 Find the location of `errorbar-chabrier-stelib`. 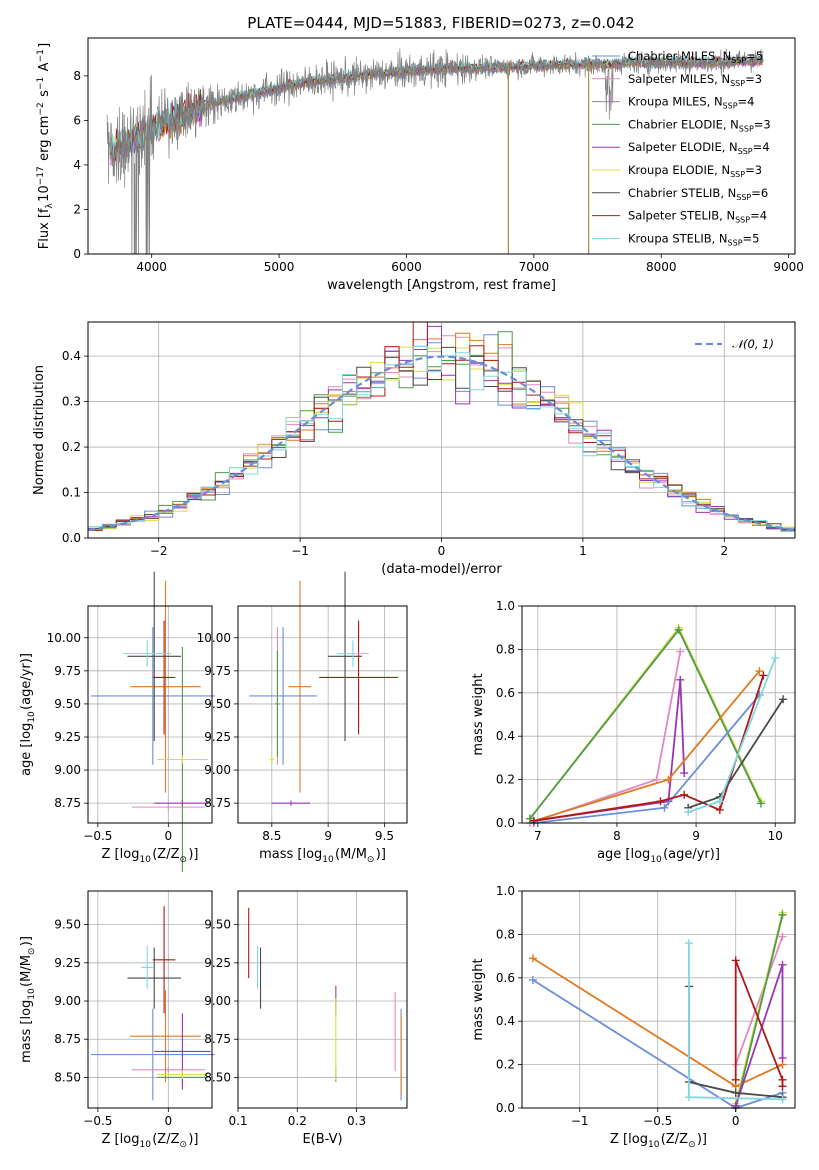

errorbar-chabrier-stelib is located at coordinates (345, 656).